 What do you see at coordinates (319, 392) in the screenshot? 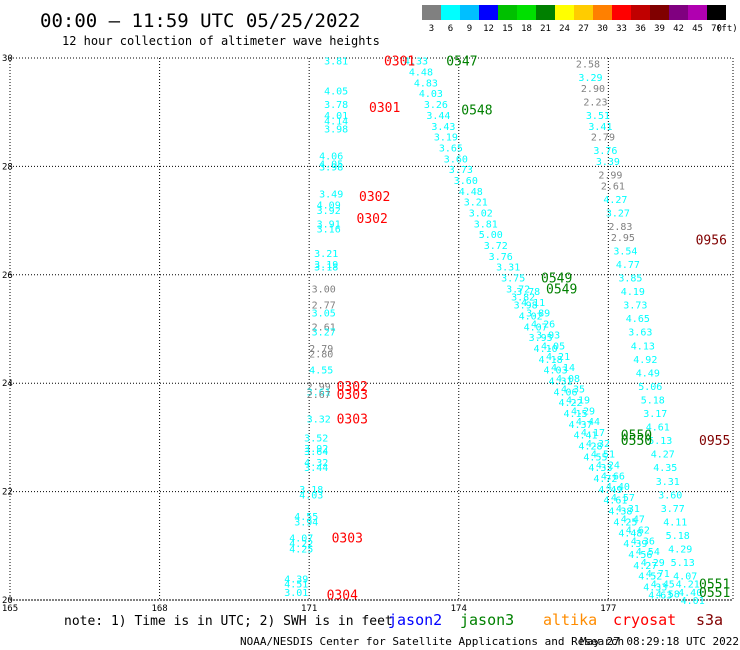
I see `wave-height-label: 3.61` at bounding box center [319, 392].